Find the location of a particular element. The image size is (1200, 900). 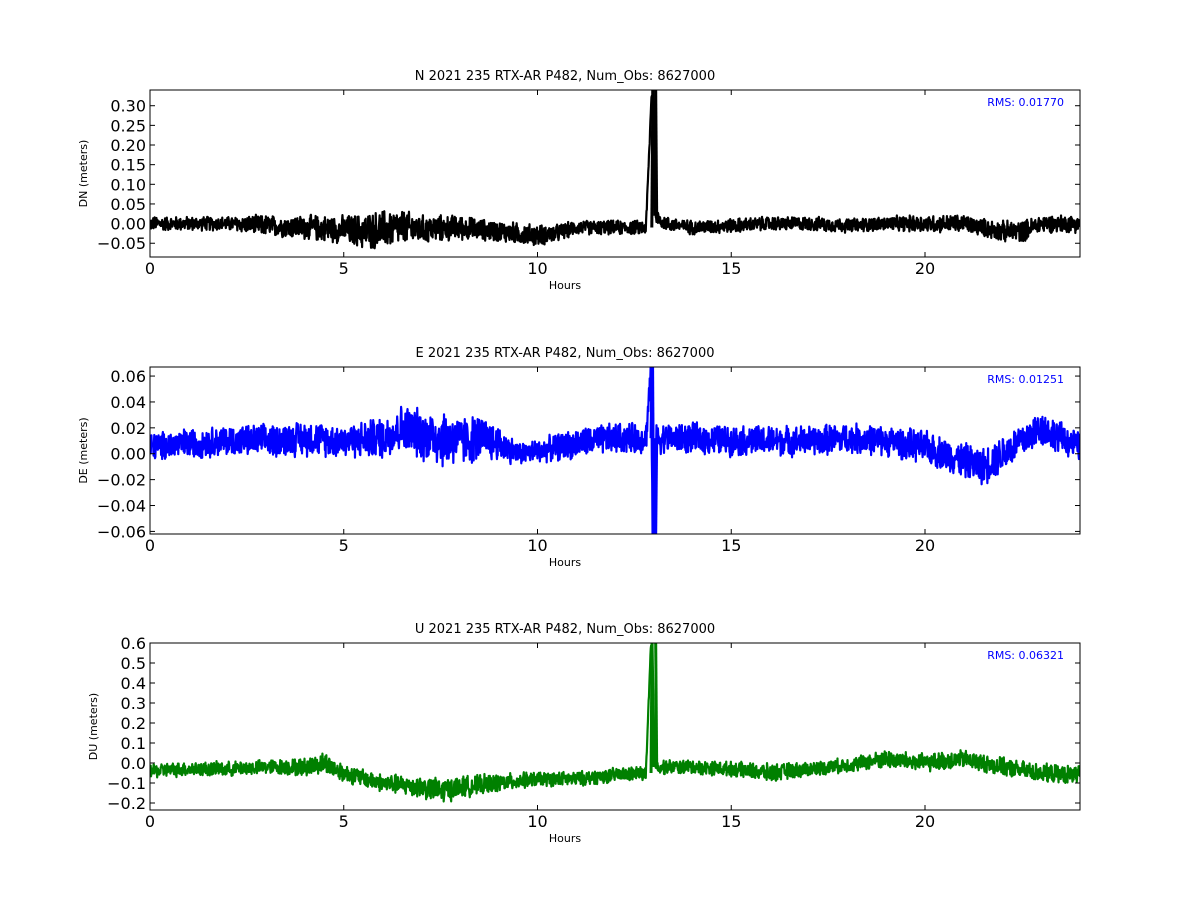

rms-annotation-north: RMS: 0.01770 is located at coordinates (1025, 102).